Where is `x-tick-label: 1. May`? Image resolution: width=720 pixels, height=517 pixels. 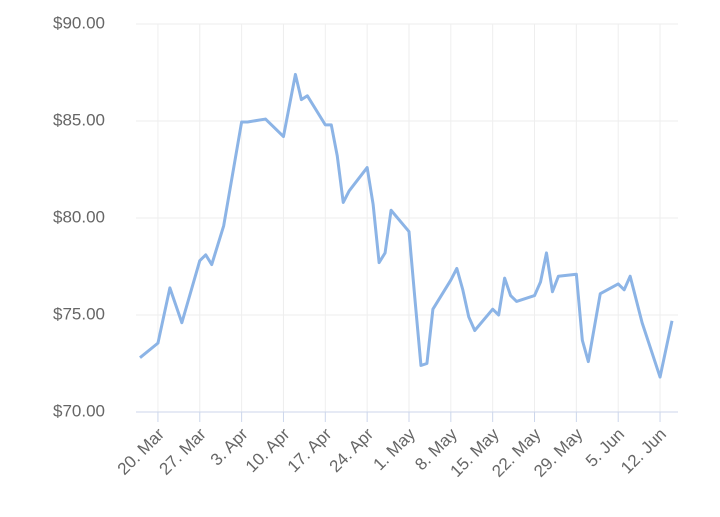 x-tick-label: 1. May is located at coordinates (394, 449).